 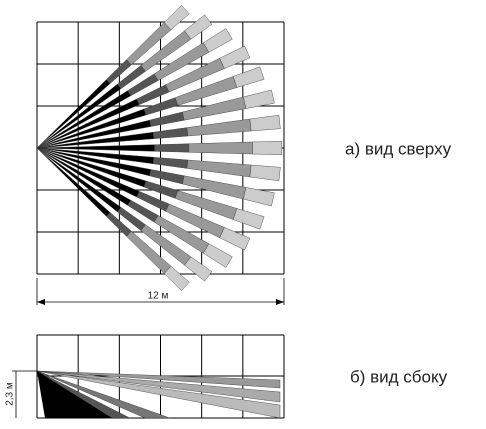 I want to click on width-dimension, so click(x=160, y=291).